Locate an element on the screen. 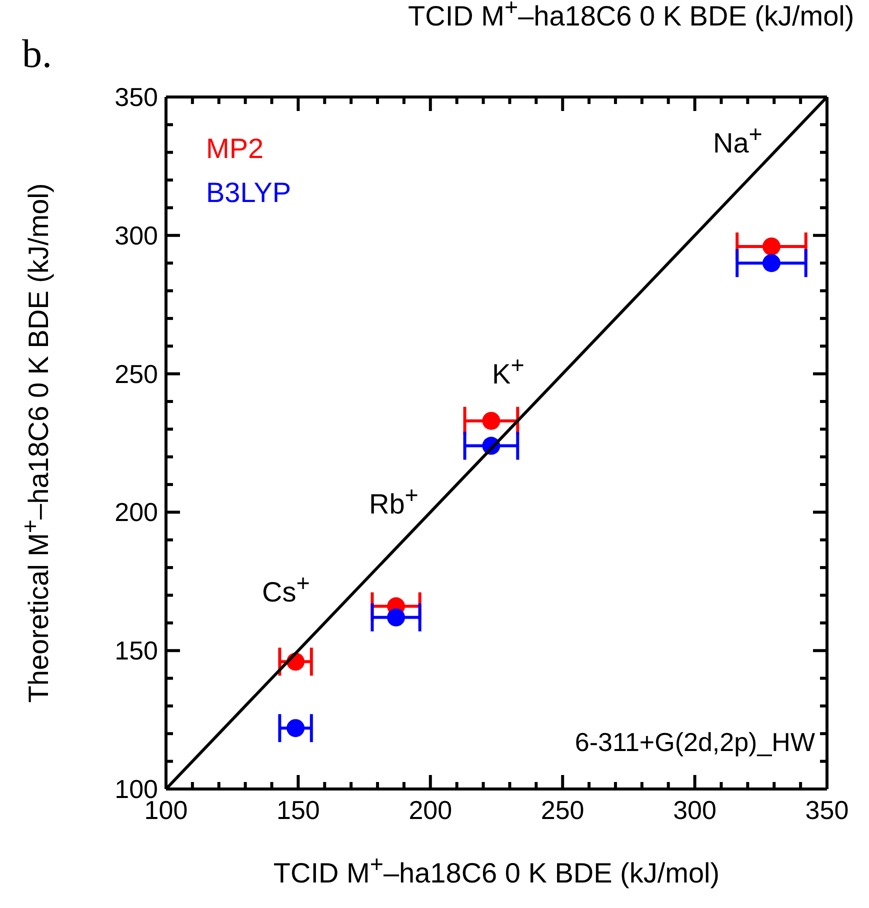  x-tick-label: 200 is located at coordinates (430, 810).